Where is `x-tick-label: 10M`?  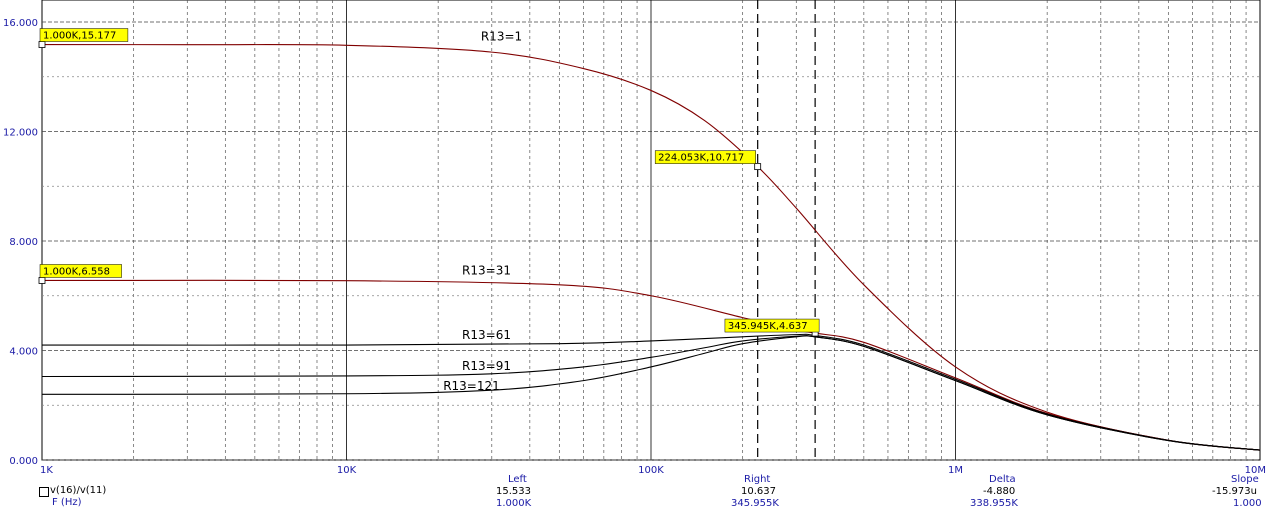 x-tick-label: 10M is located at coordinates (1255, 470).